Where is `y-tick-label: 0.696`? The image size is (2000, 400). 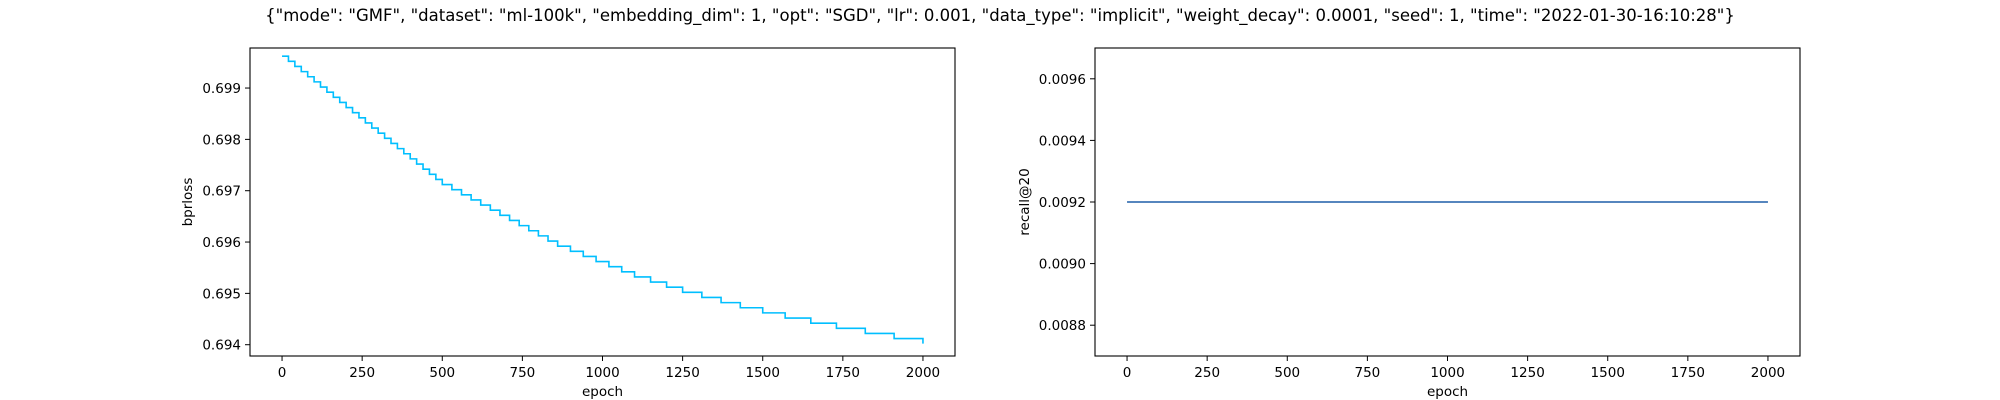 y-tick-label: 0.696 is located at coordinates (221, 243).